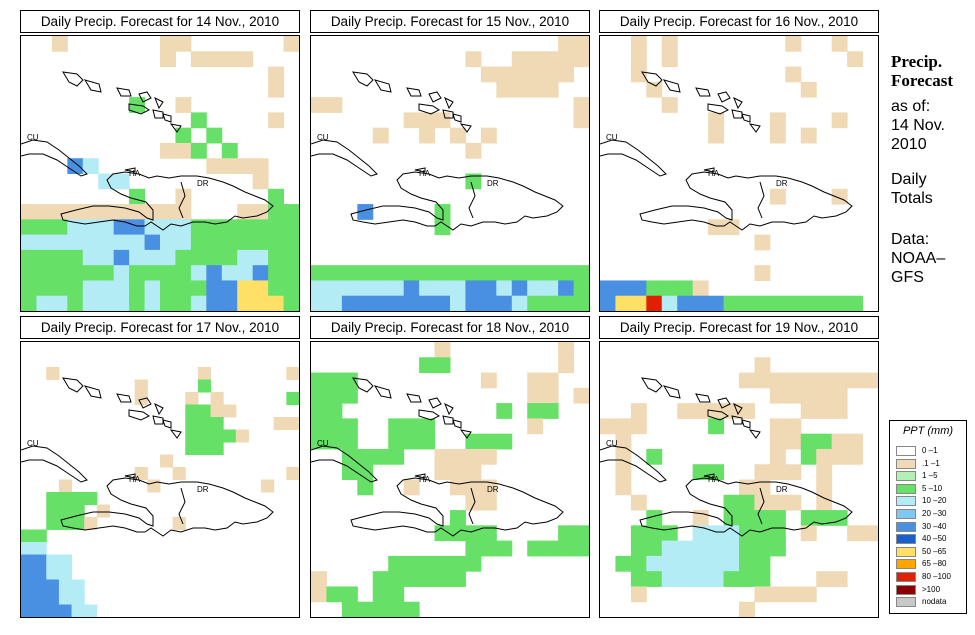 This screenshot has height=635, width=975. What do you see at coordinates (931, 489) in the screenshot?
I see `legend-item: 5 –10` at bounding box center [931, 489].